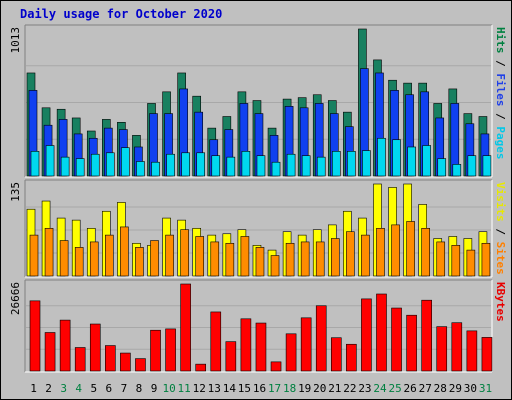  What do you see at coordinates (109, 388) in the screenshot?
I see `x-tick-label-day-6: 6` at bounding box center [109, 388].